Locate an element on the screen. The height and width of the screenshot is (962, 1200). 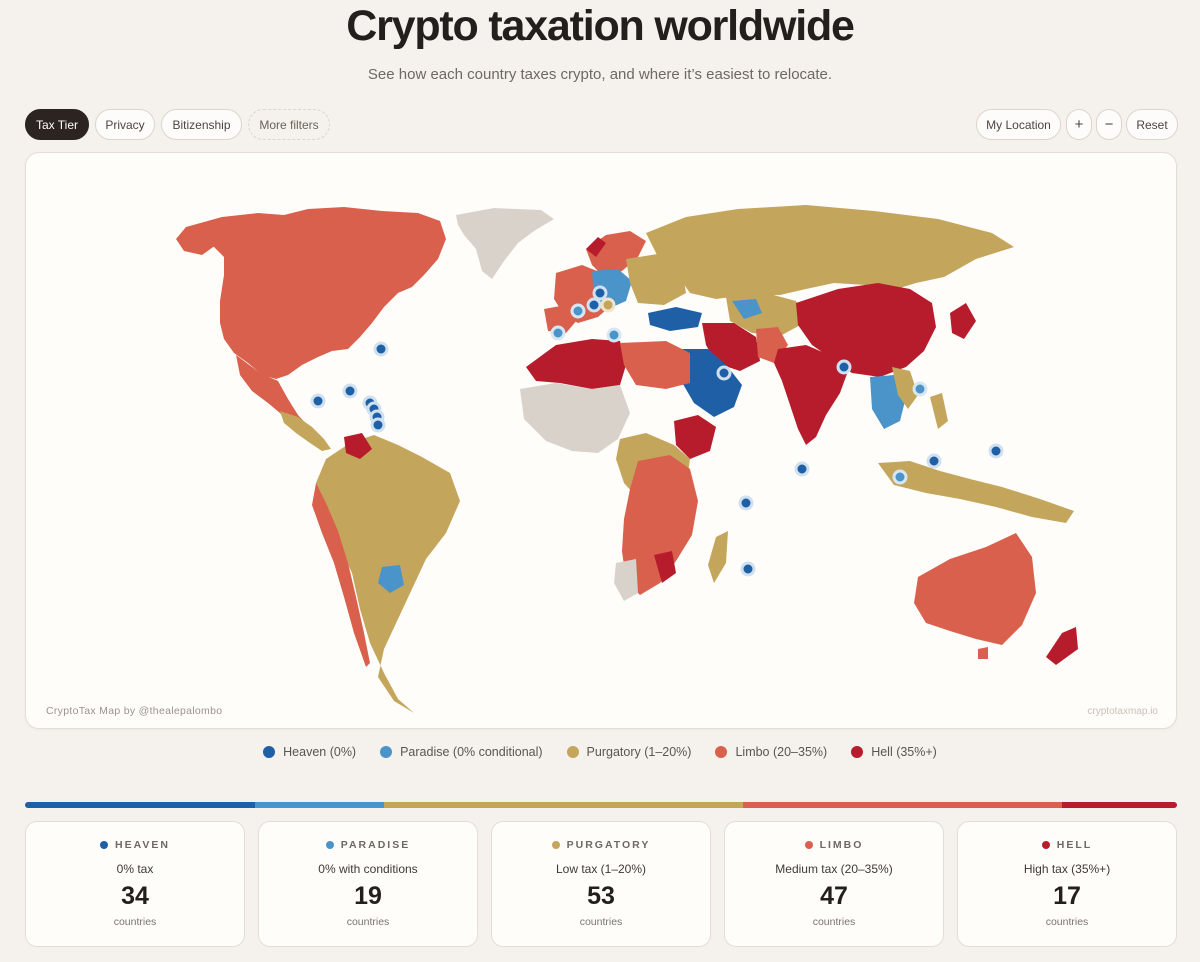
region-greenland is located at coordinates (505, 243).